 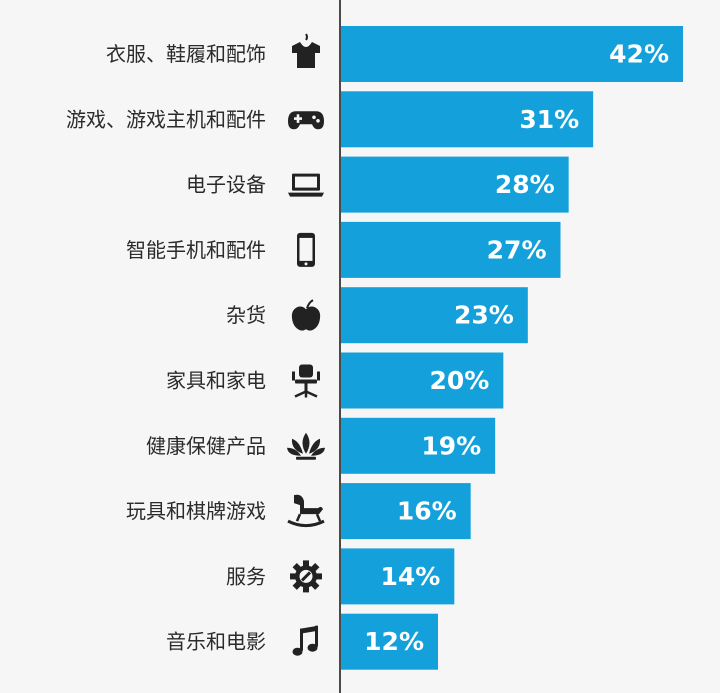 I want to click on category-label: 衣服、鞋履和配饰, so click(x=186, y=54).